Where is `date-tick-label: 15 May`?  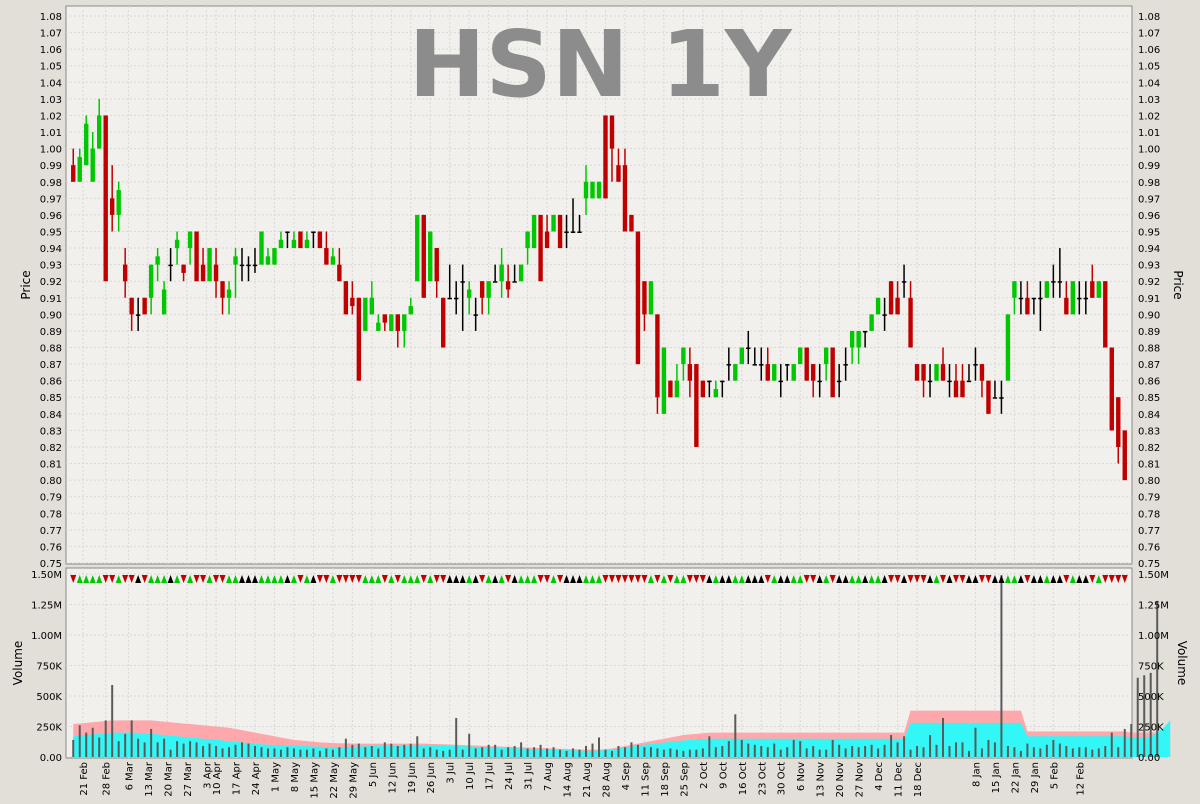 date-tick-label: 15 May is located at coordinates (314, 780).